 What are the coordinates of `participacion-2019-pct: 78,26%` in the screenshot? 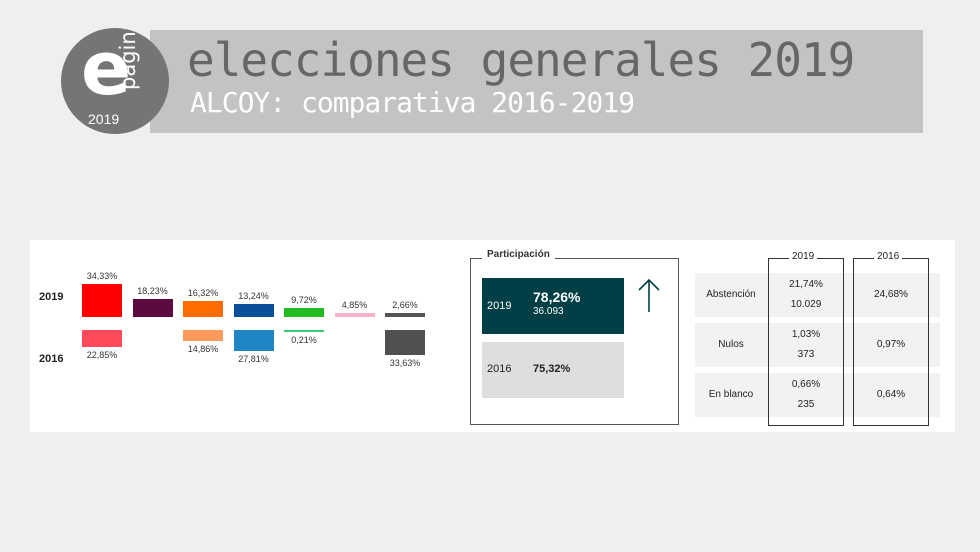 It's located at (557, 297).